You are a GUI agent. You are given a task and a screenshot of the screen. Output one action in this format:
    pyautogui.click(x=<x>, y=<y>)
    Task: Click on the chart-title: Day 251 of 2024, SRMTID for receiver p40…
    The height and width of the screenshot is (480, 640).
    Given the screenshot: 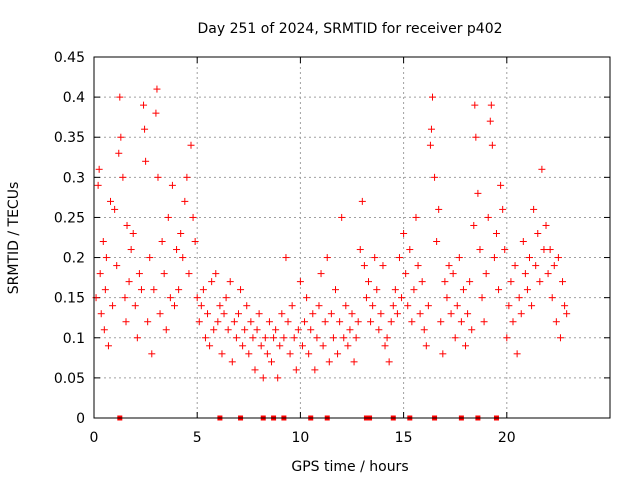 What is the action you would take?
    pyautogui.click(x=349, y=29)
    